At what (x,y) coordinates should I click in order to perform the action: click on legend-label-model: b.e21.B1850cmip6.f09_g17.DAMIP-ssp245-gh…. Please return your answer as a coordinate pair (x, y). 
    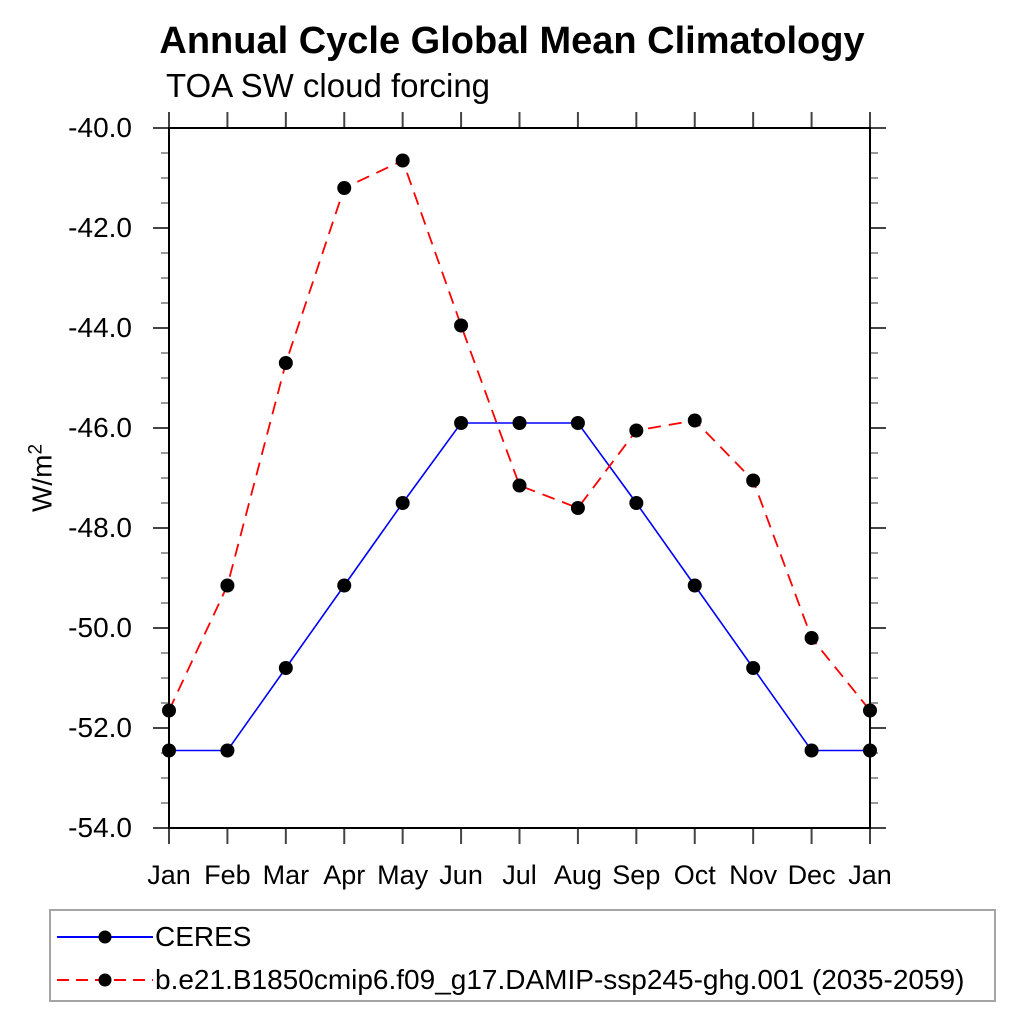
    Looking at the image, I should click on (560, 979).